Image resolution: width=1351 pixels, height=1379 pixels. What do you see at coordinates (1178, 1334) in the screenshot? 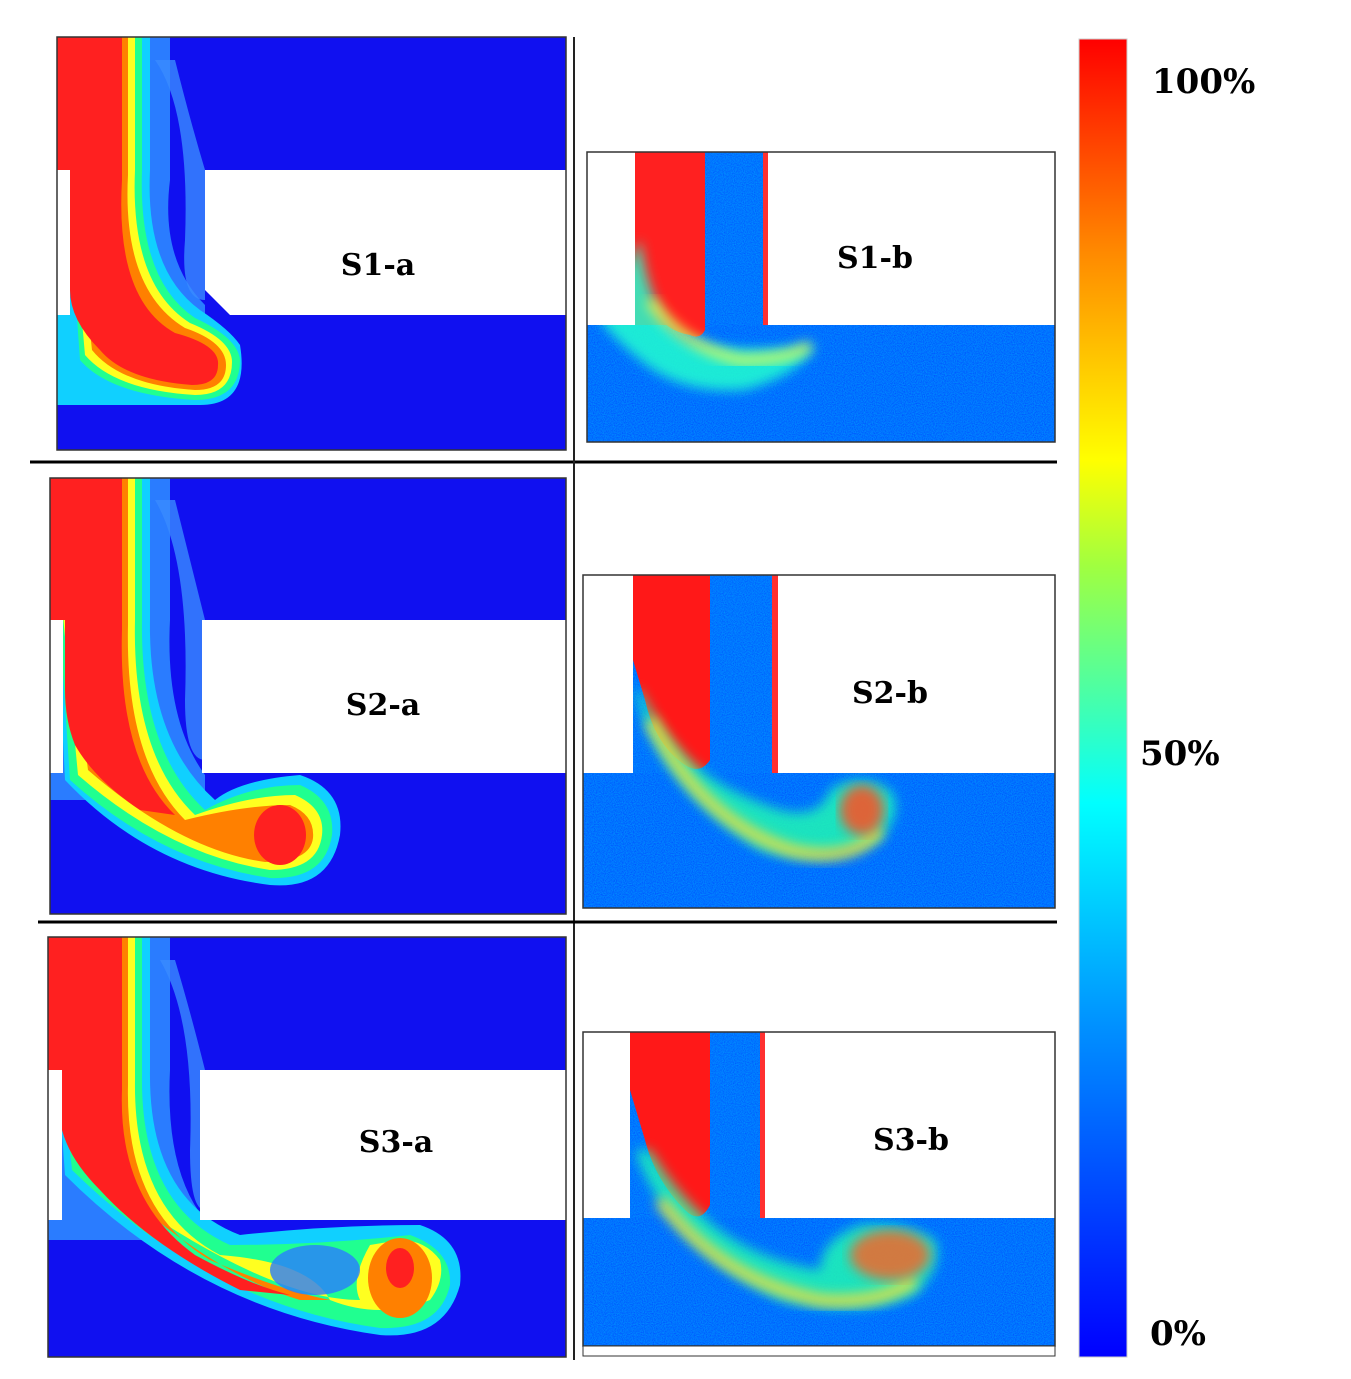
I see `colorbar-tick-0: 0%` at bounding box center [1178, 1334].